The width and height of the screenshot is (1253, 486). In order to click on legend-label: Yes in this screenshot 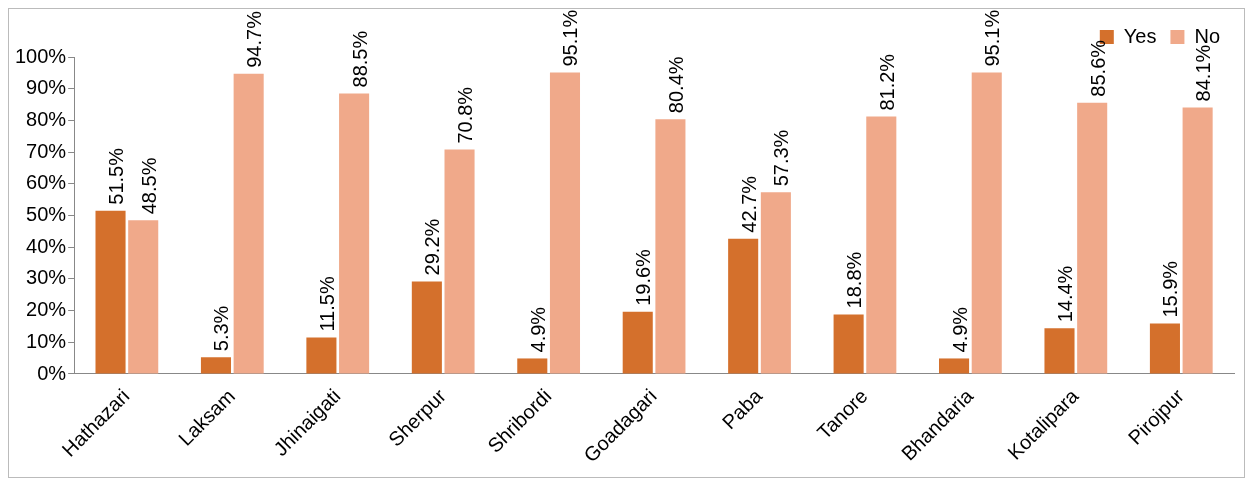, I will do `click(1140, 35)`.